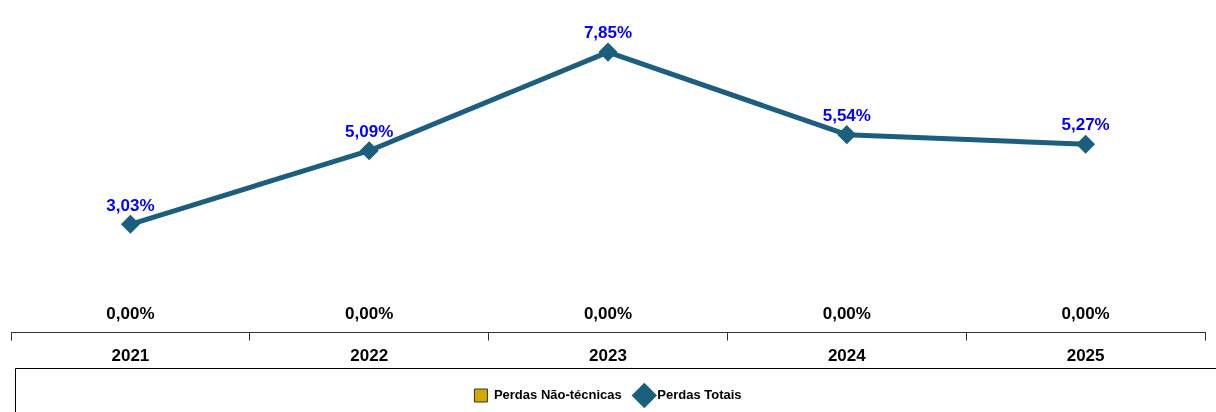 This screenshot has width=1216, height=412. What do you see at coordinates (130, 205) in the screenshot?
I see `data-label: 3,03%` at bounding box center [130, 205].